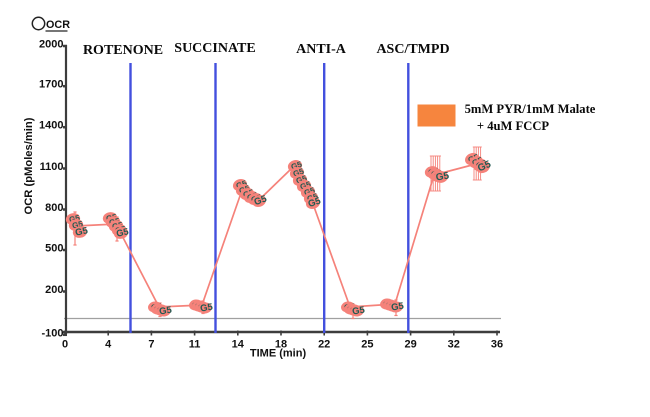 The image size is (650, 417). What do you see at coordinates (123, 50) in the screenshot?
I see `svg-text: ROTENONE` at bounding box center [123, 50].